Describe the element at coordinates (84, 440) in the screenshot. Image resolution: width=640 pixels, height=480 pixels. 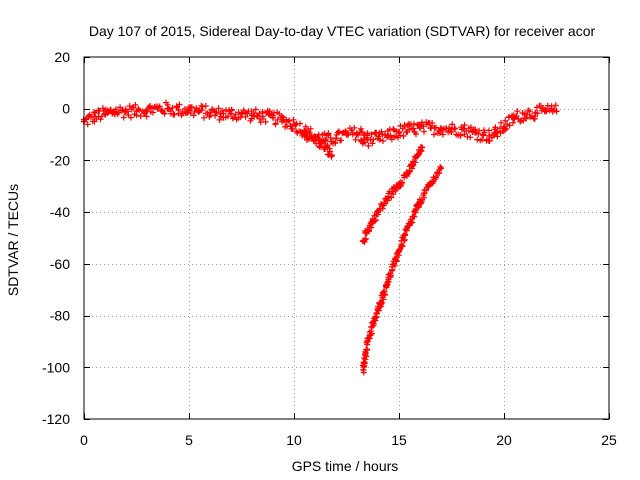
I see `x-tick-label: 0` at that location.